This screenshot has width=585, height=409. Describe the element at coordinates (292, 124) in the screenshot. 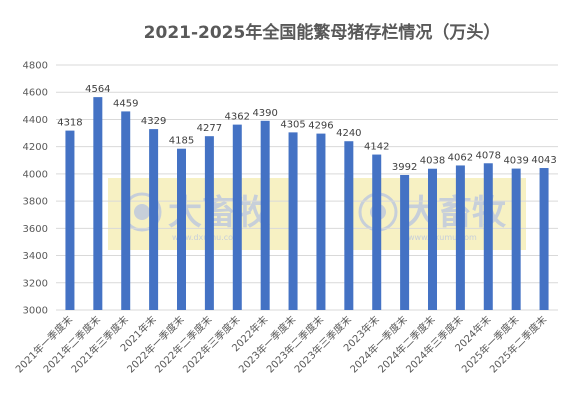

I see `data-label: 4305` at that location.